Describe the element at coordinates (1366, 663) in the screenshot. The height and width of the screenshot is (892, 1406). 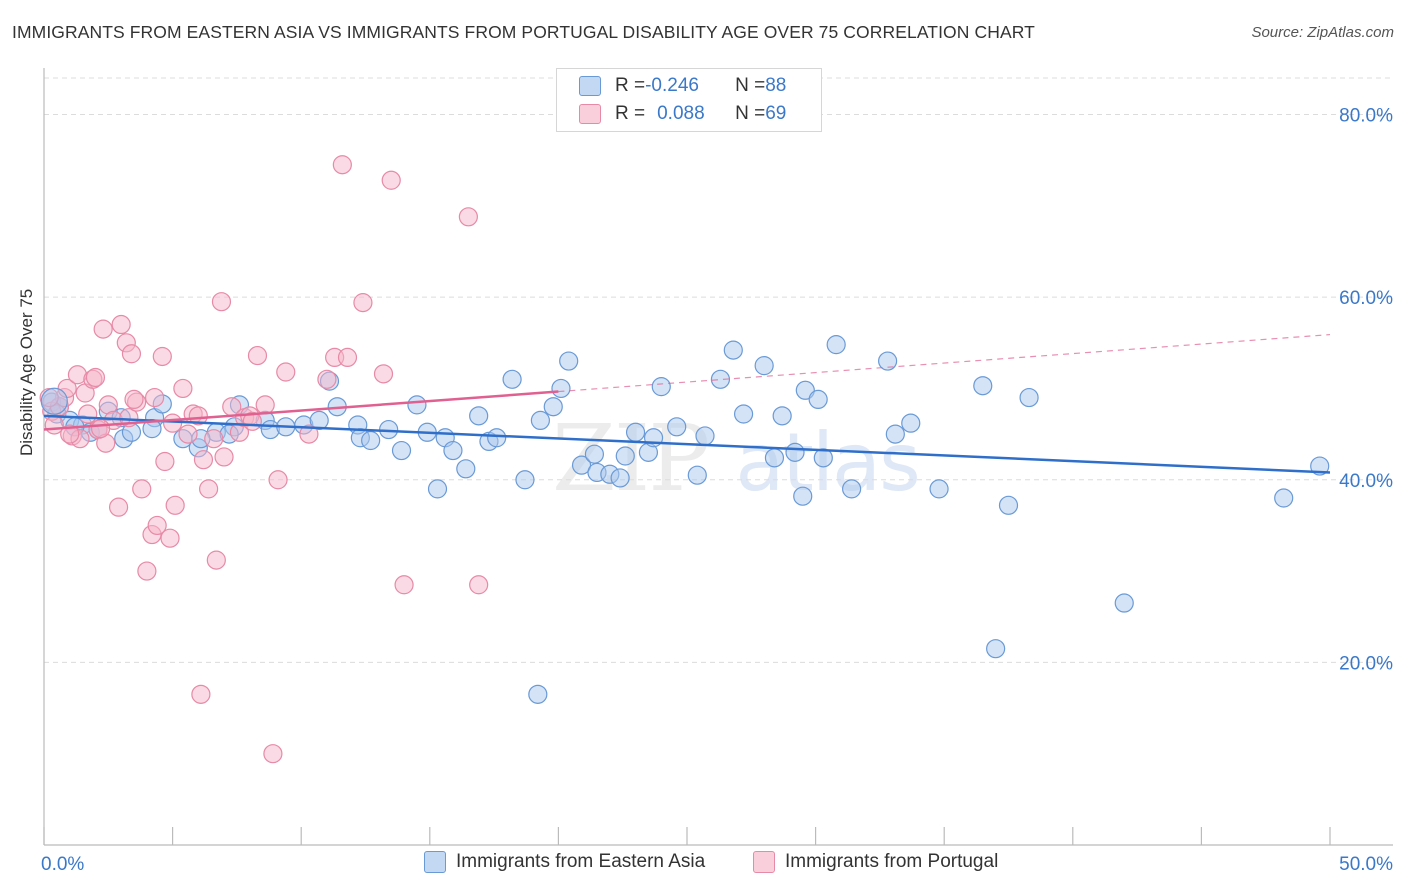
I see `y-tick-label: 20.0%` at that location.